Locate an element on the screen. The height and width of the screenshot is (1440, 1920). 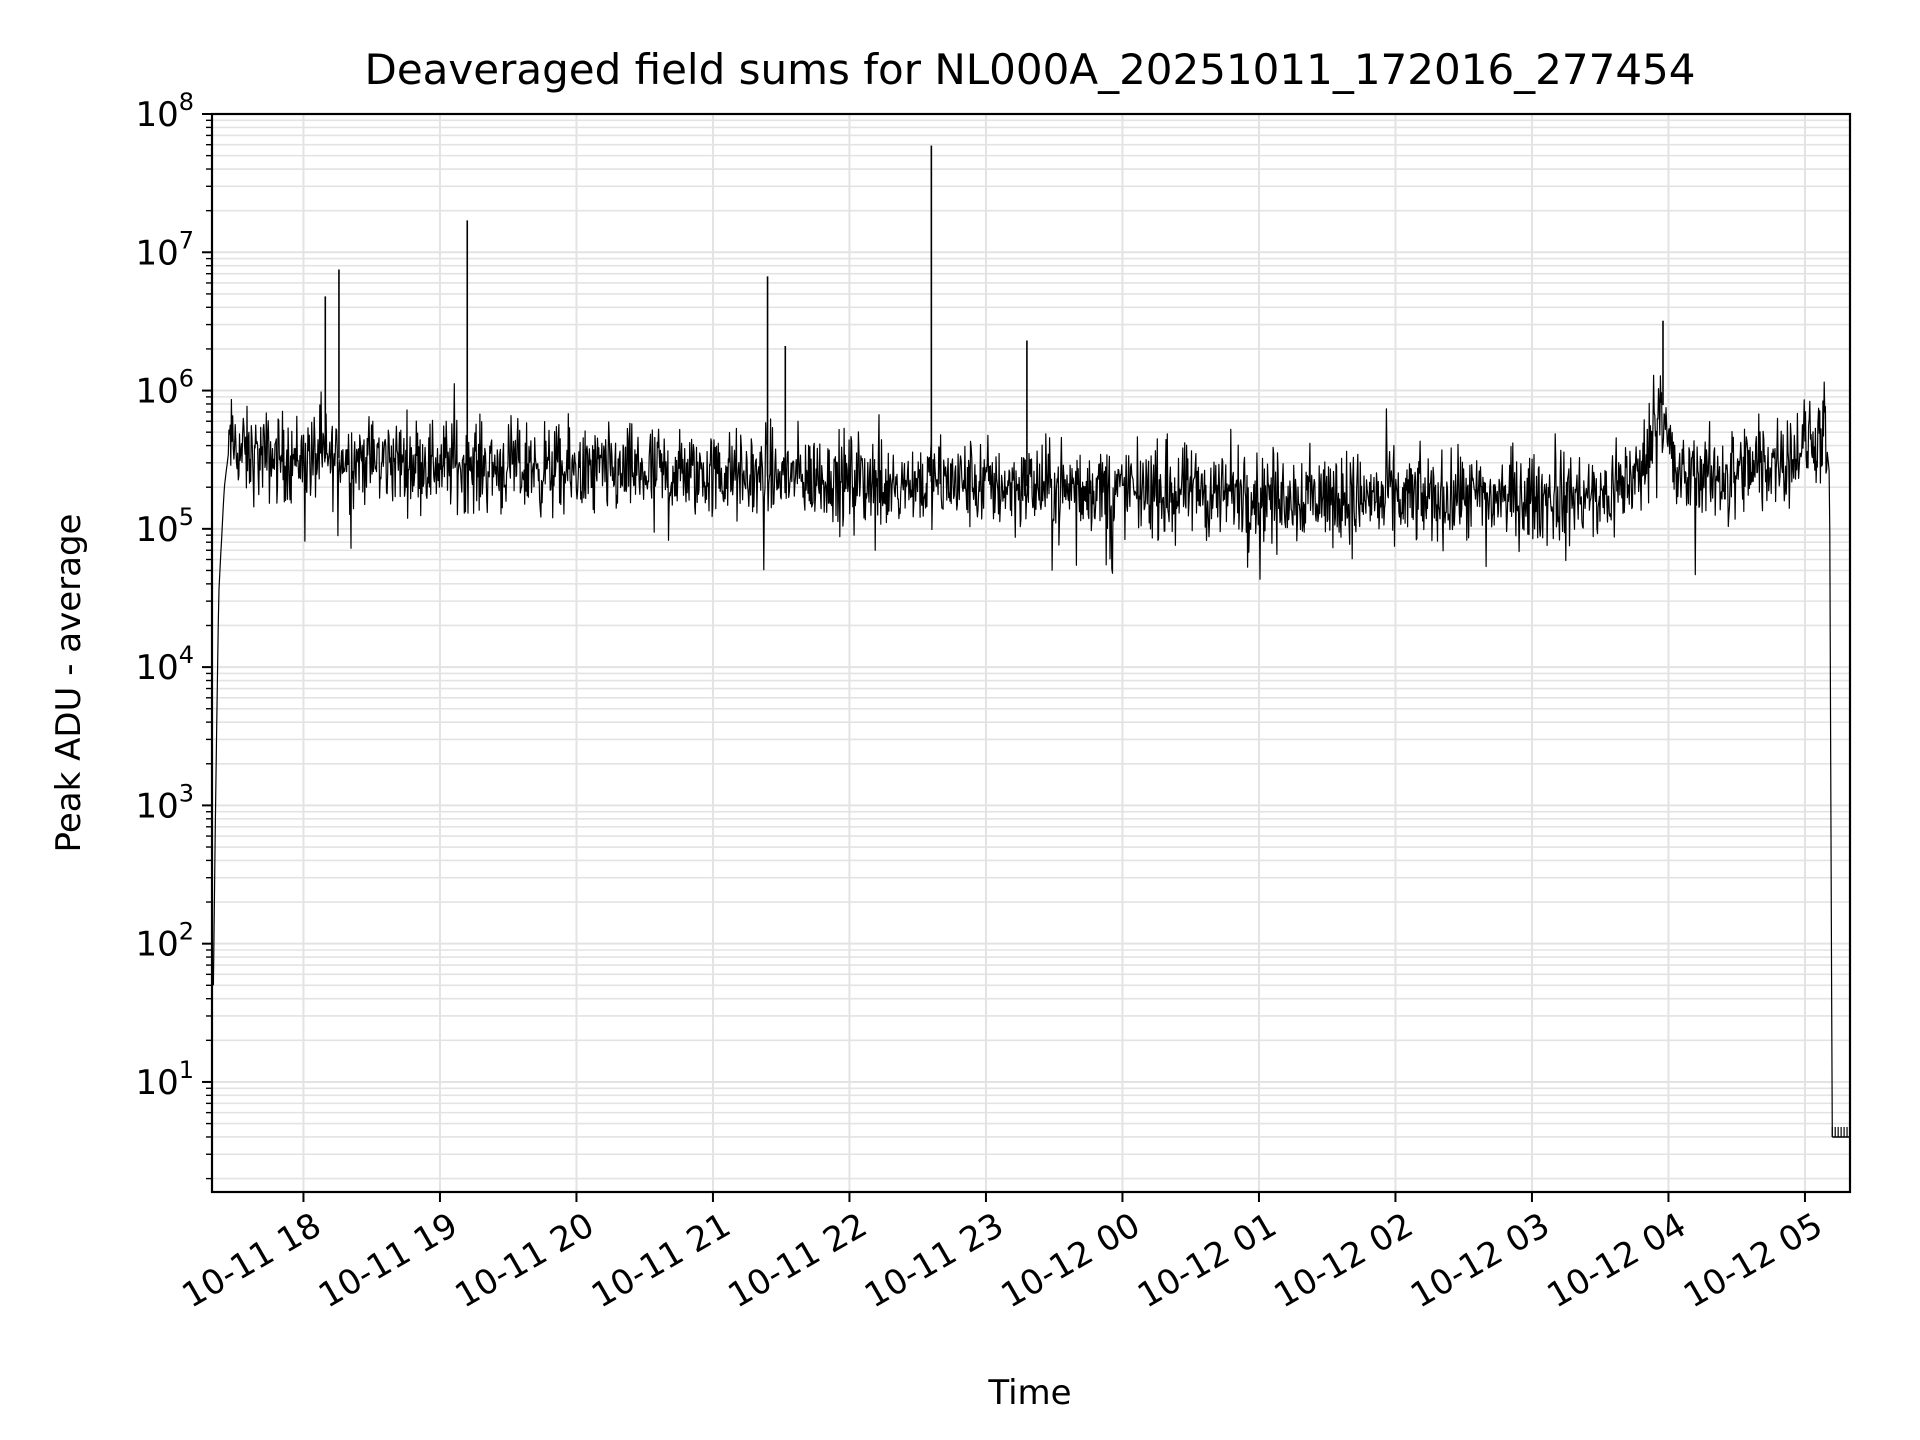
x-axis-label: Time is located at coordinates (1029, 1393).